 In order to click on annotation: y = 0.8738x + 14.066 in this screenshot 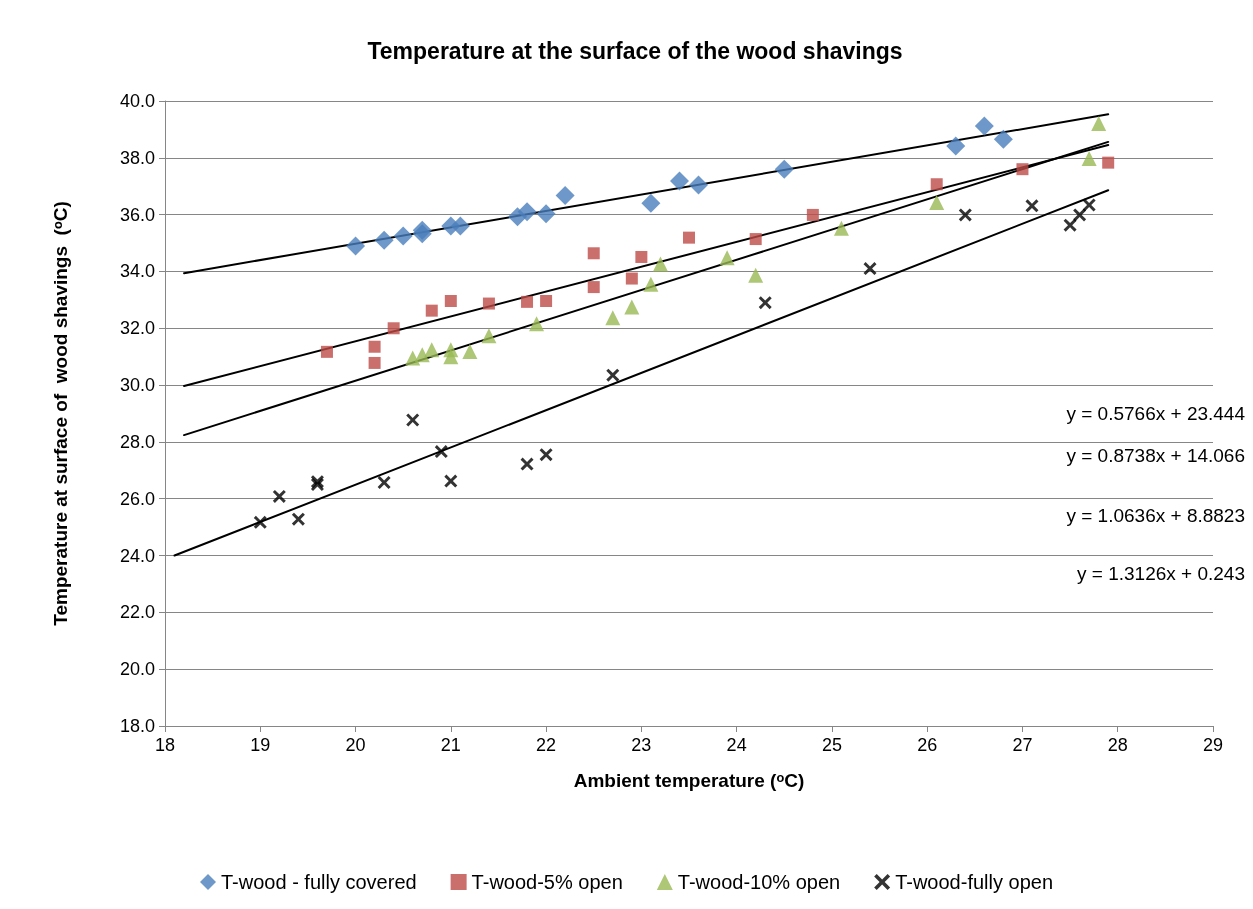, I will do `click(1156, 455)`.